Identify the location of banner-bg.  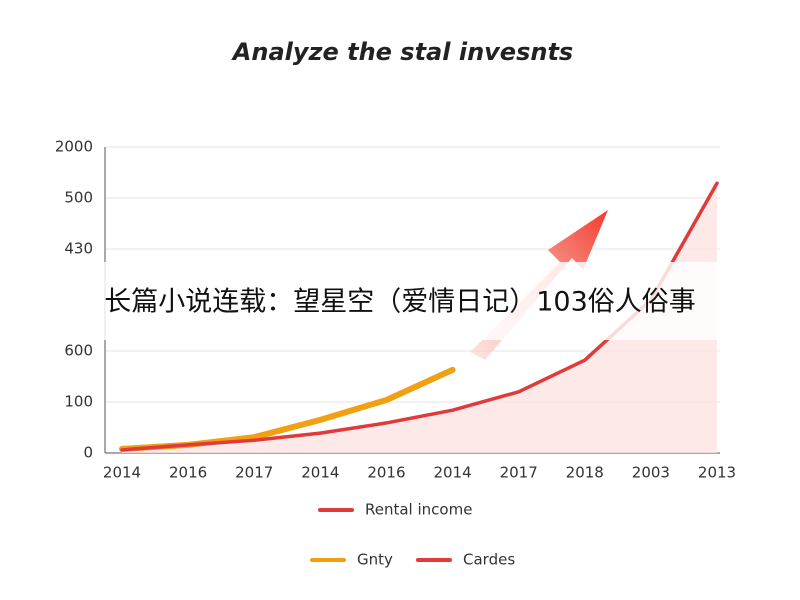
(400, 301).